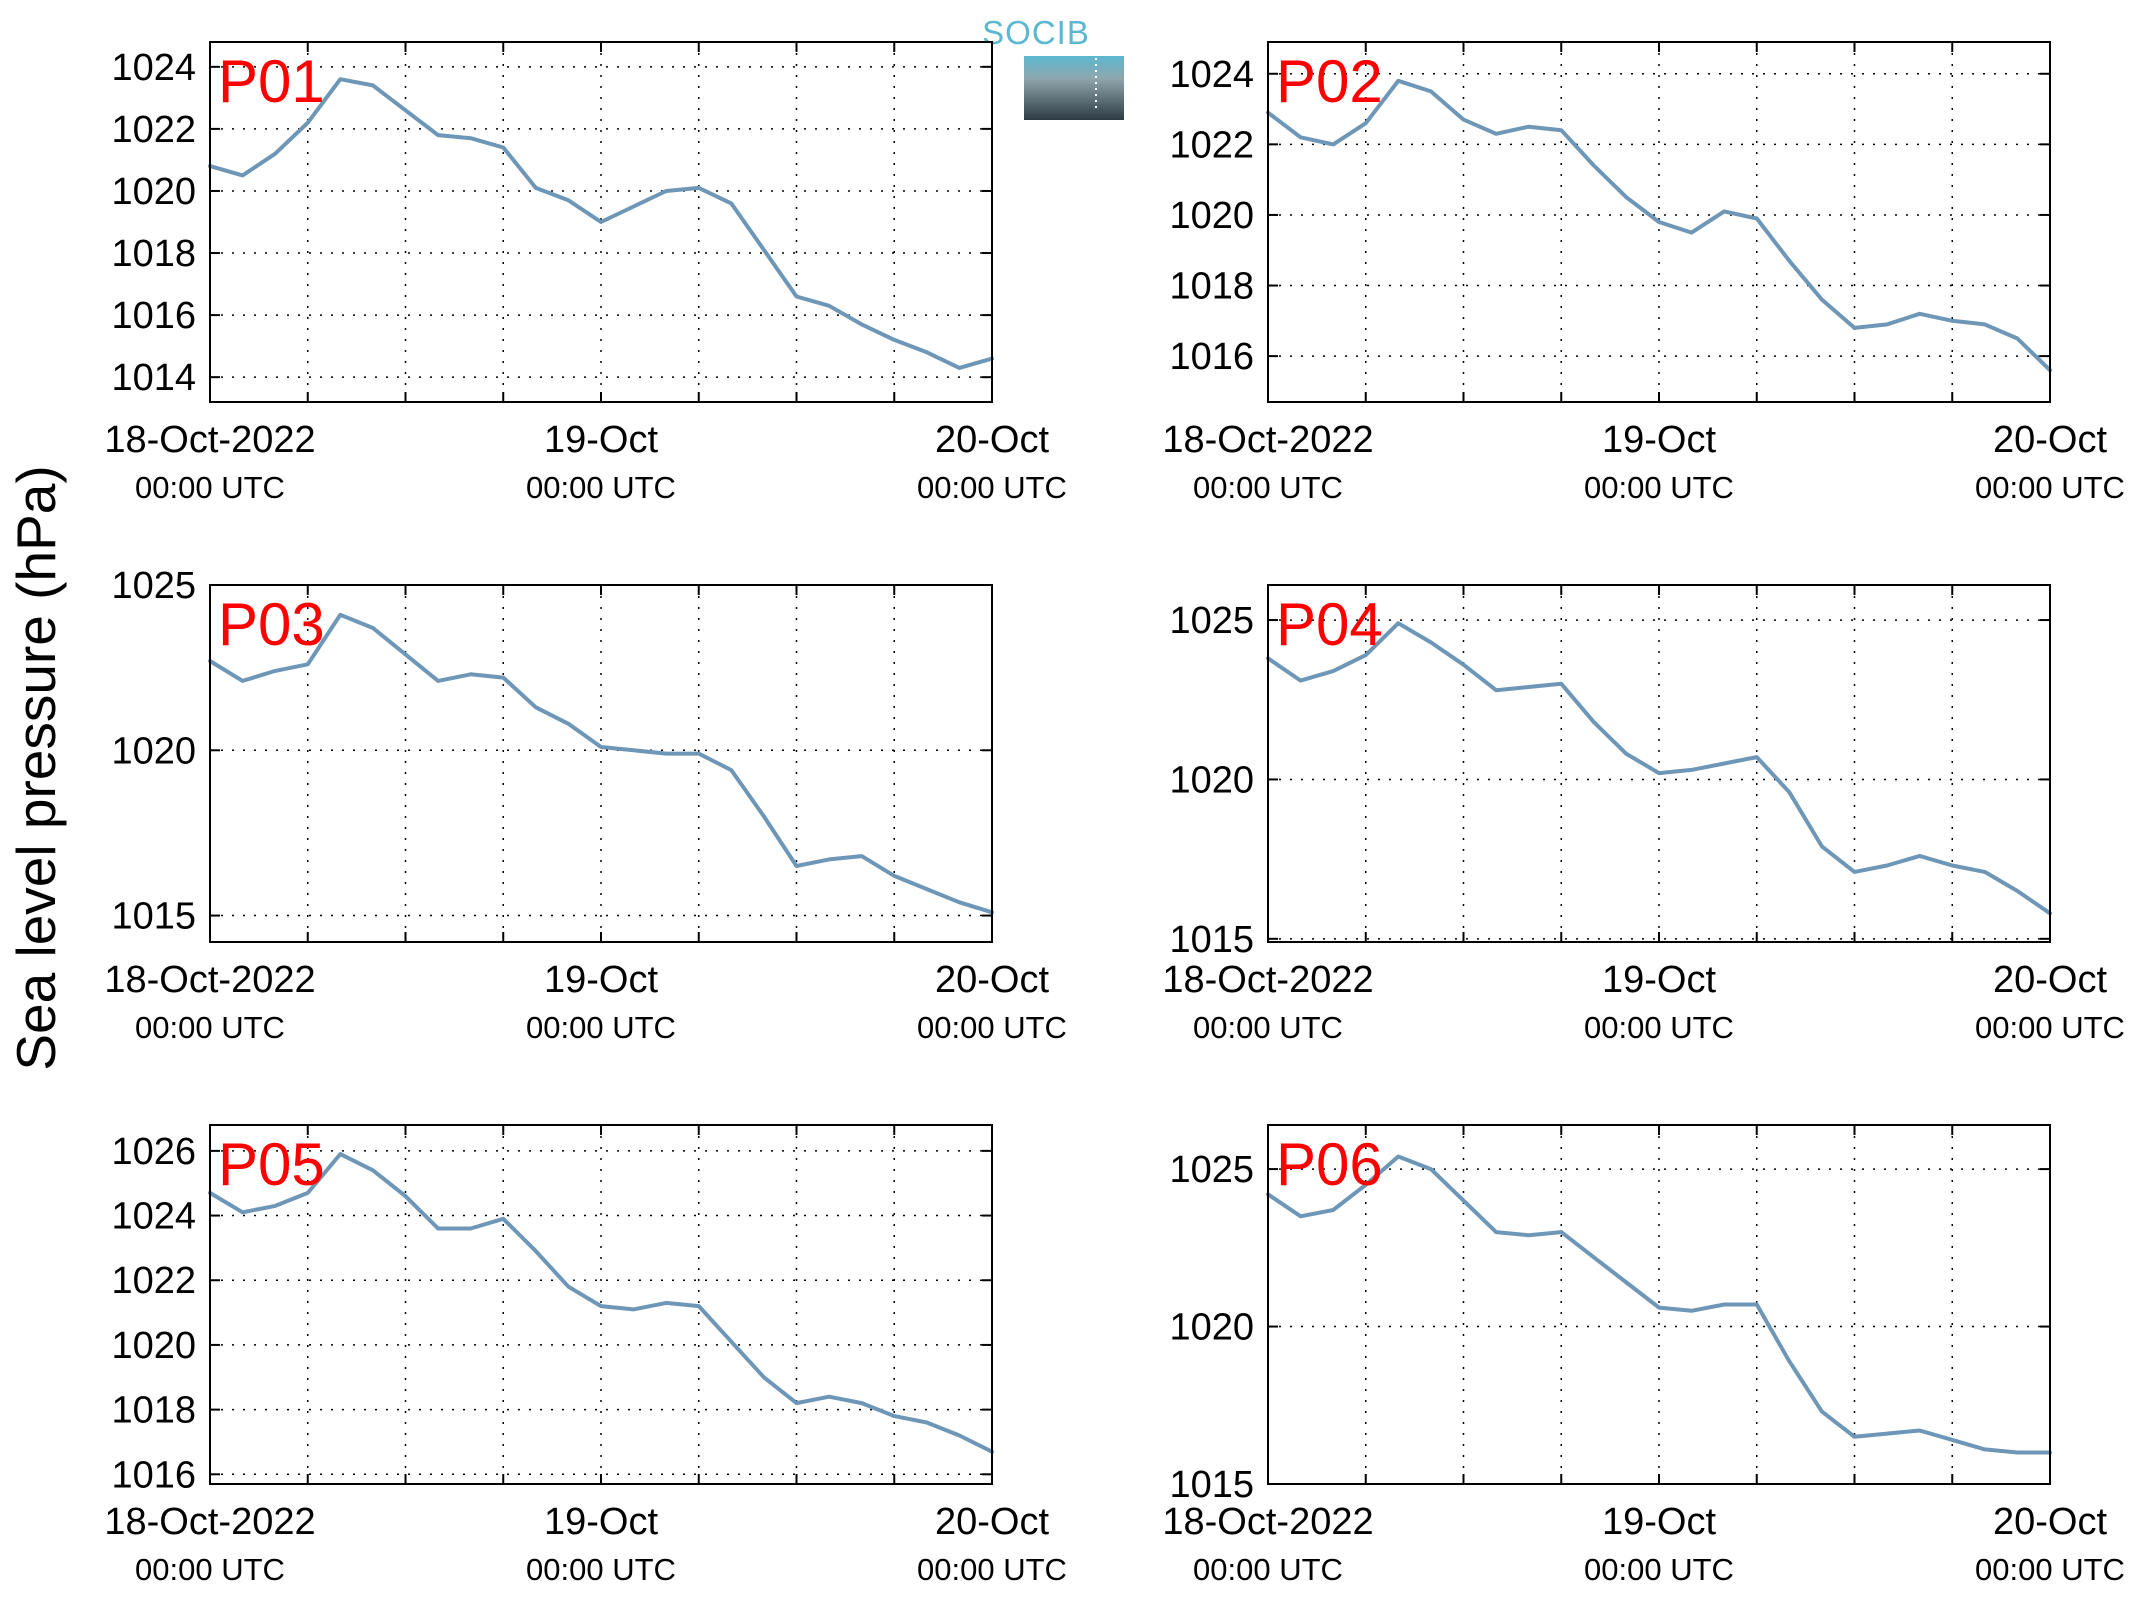 The image size is (2138, 1608). Describe the element at coordinates (1036, 32) in the screenshot. I see `socib-logo-text: SOCIB` at that location.